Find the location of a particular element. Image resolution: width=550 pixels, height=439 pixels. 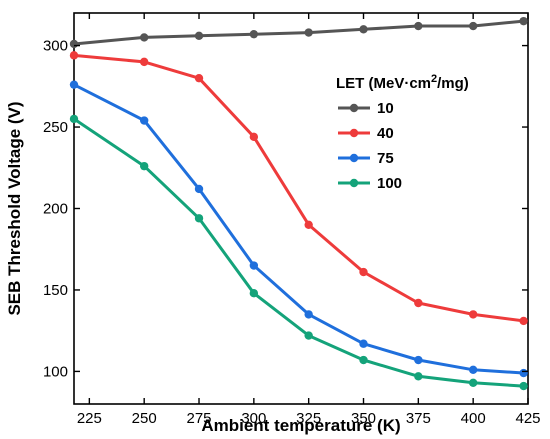

x-tick-label: 400 is located at coordinates (473, 418).